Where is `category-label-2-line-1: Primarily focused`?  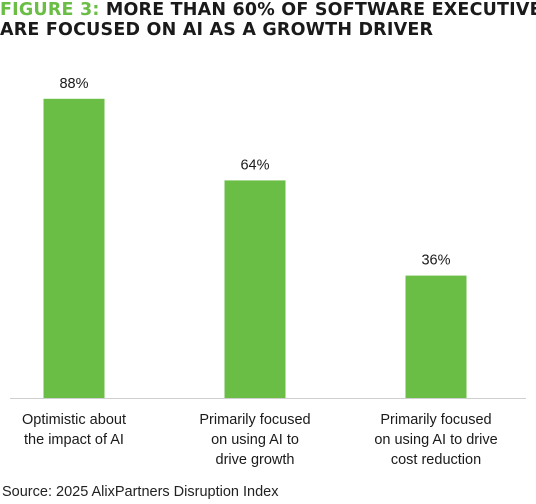
category-label-2-line-1: Primarily focused is located at coordinates (254, 420).